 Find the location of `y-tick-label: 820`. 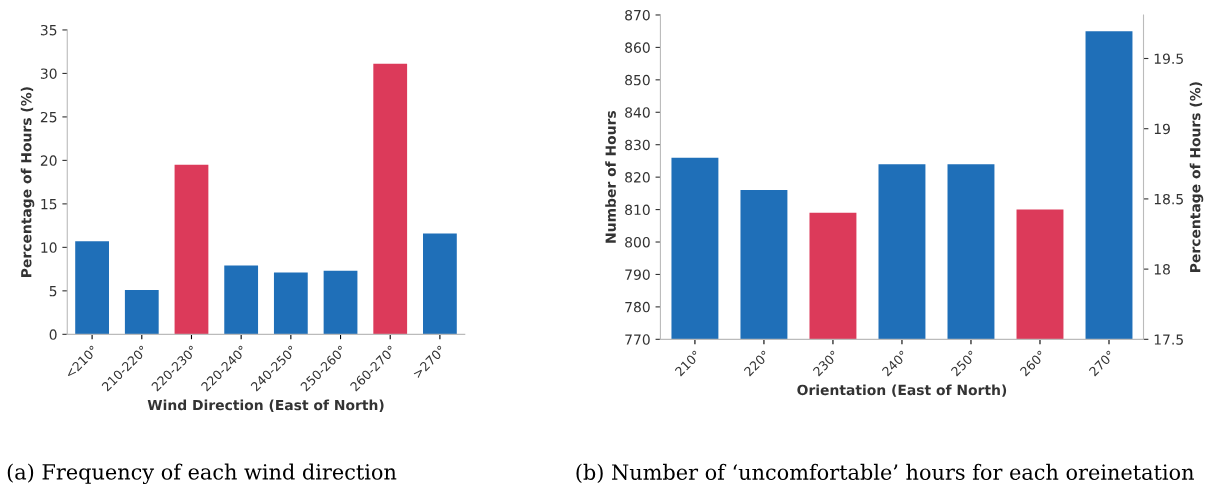

y-tick-label: 820 is located at coordinates (637, 177).